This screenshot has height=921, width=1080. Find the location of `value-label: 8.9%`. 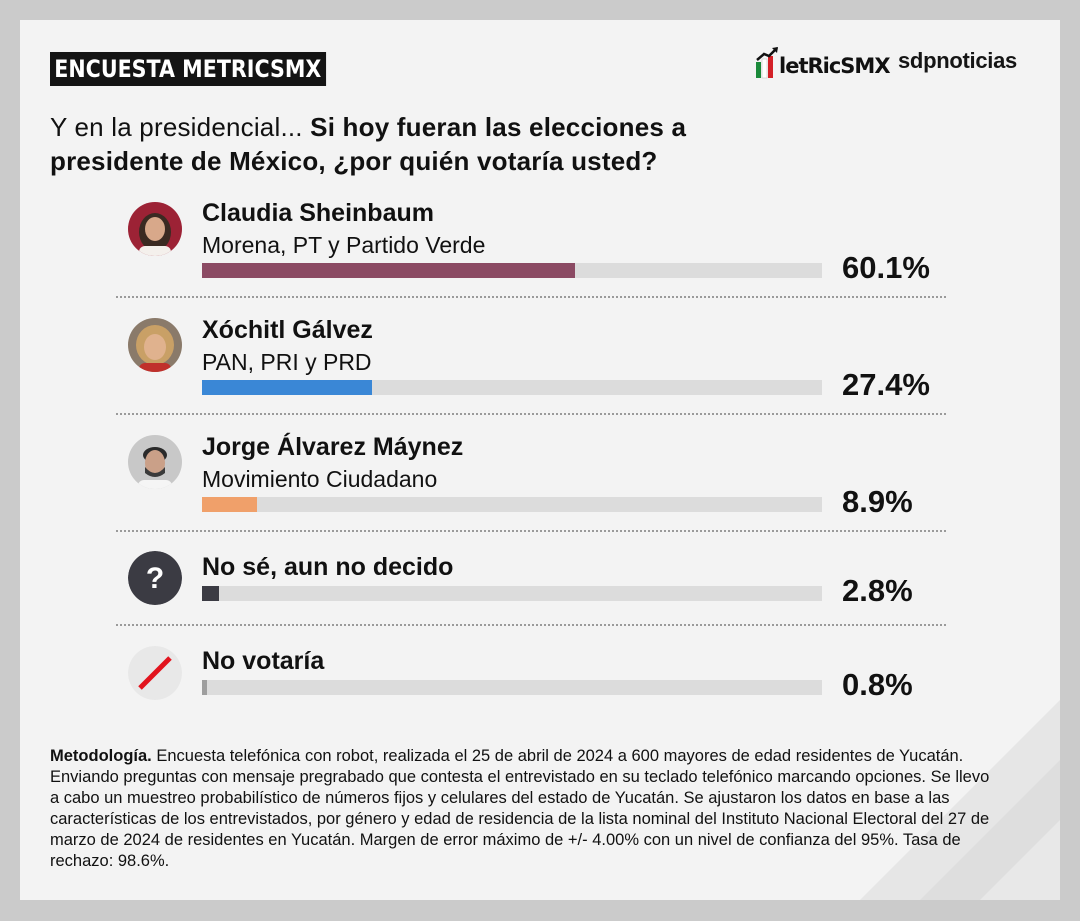

value-label: 8.9% is located at coordinates (877, 501).